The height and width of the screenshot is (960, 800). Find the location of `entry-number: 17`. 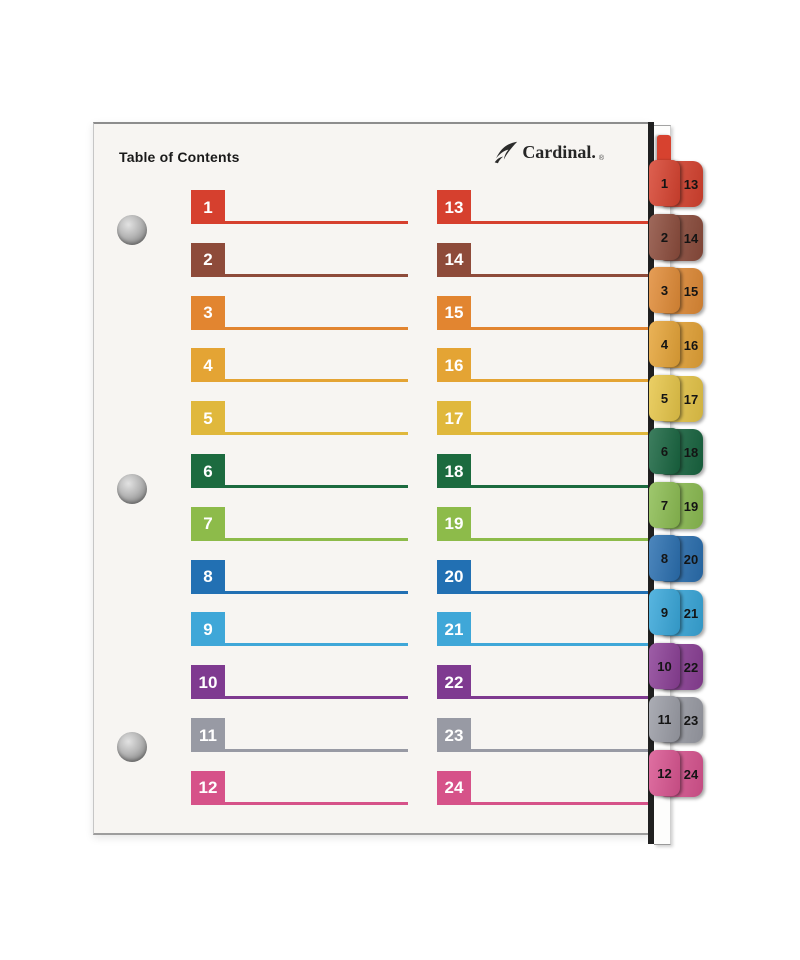

entry-number: 17 is located at coordinates (454, 418).